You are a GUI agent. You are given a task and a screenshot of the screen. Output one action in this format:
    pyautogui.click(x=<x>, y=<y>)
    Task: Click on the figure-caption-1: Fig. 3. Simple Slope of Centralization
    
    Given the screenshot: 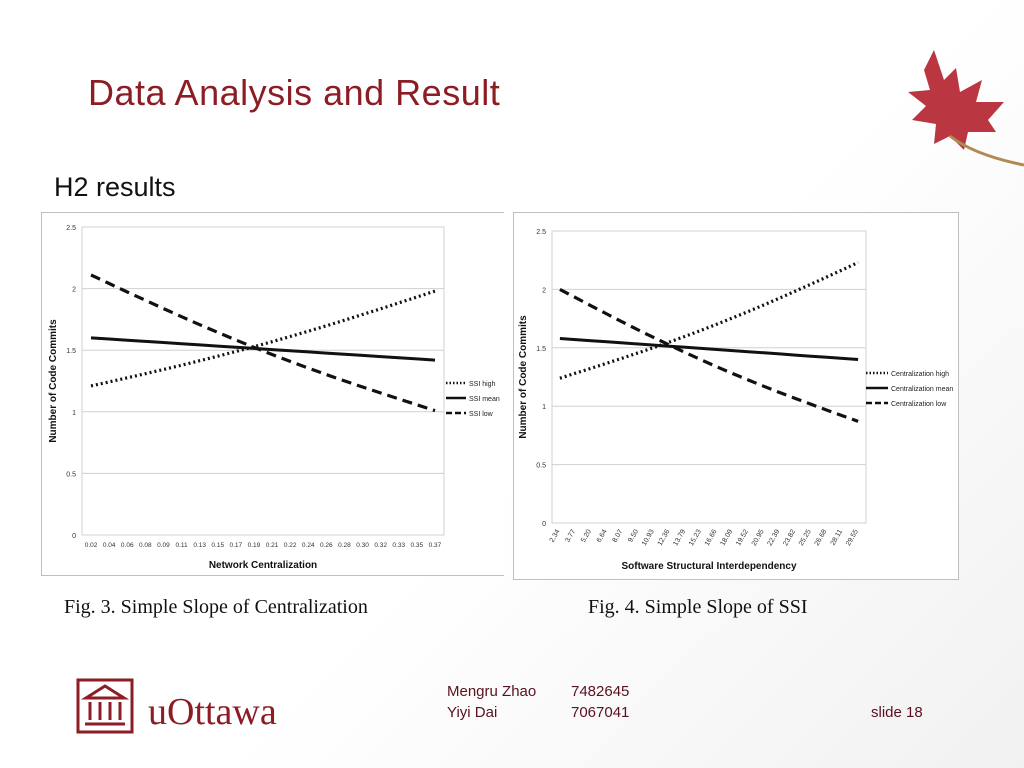 What is the action you would take?
    pyautogui.click(x=216, y=607)
    